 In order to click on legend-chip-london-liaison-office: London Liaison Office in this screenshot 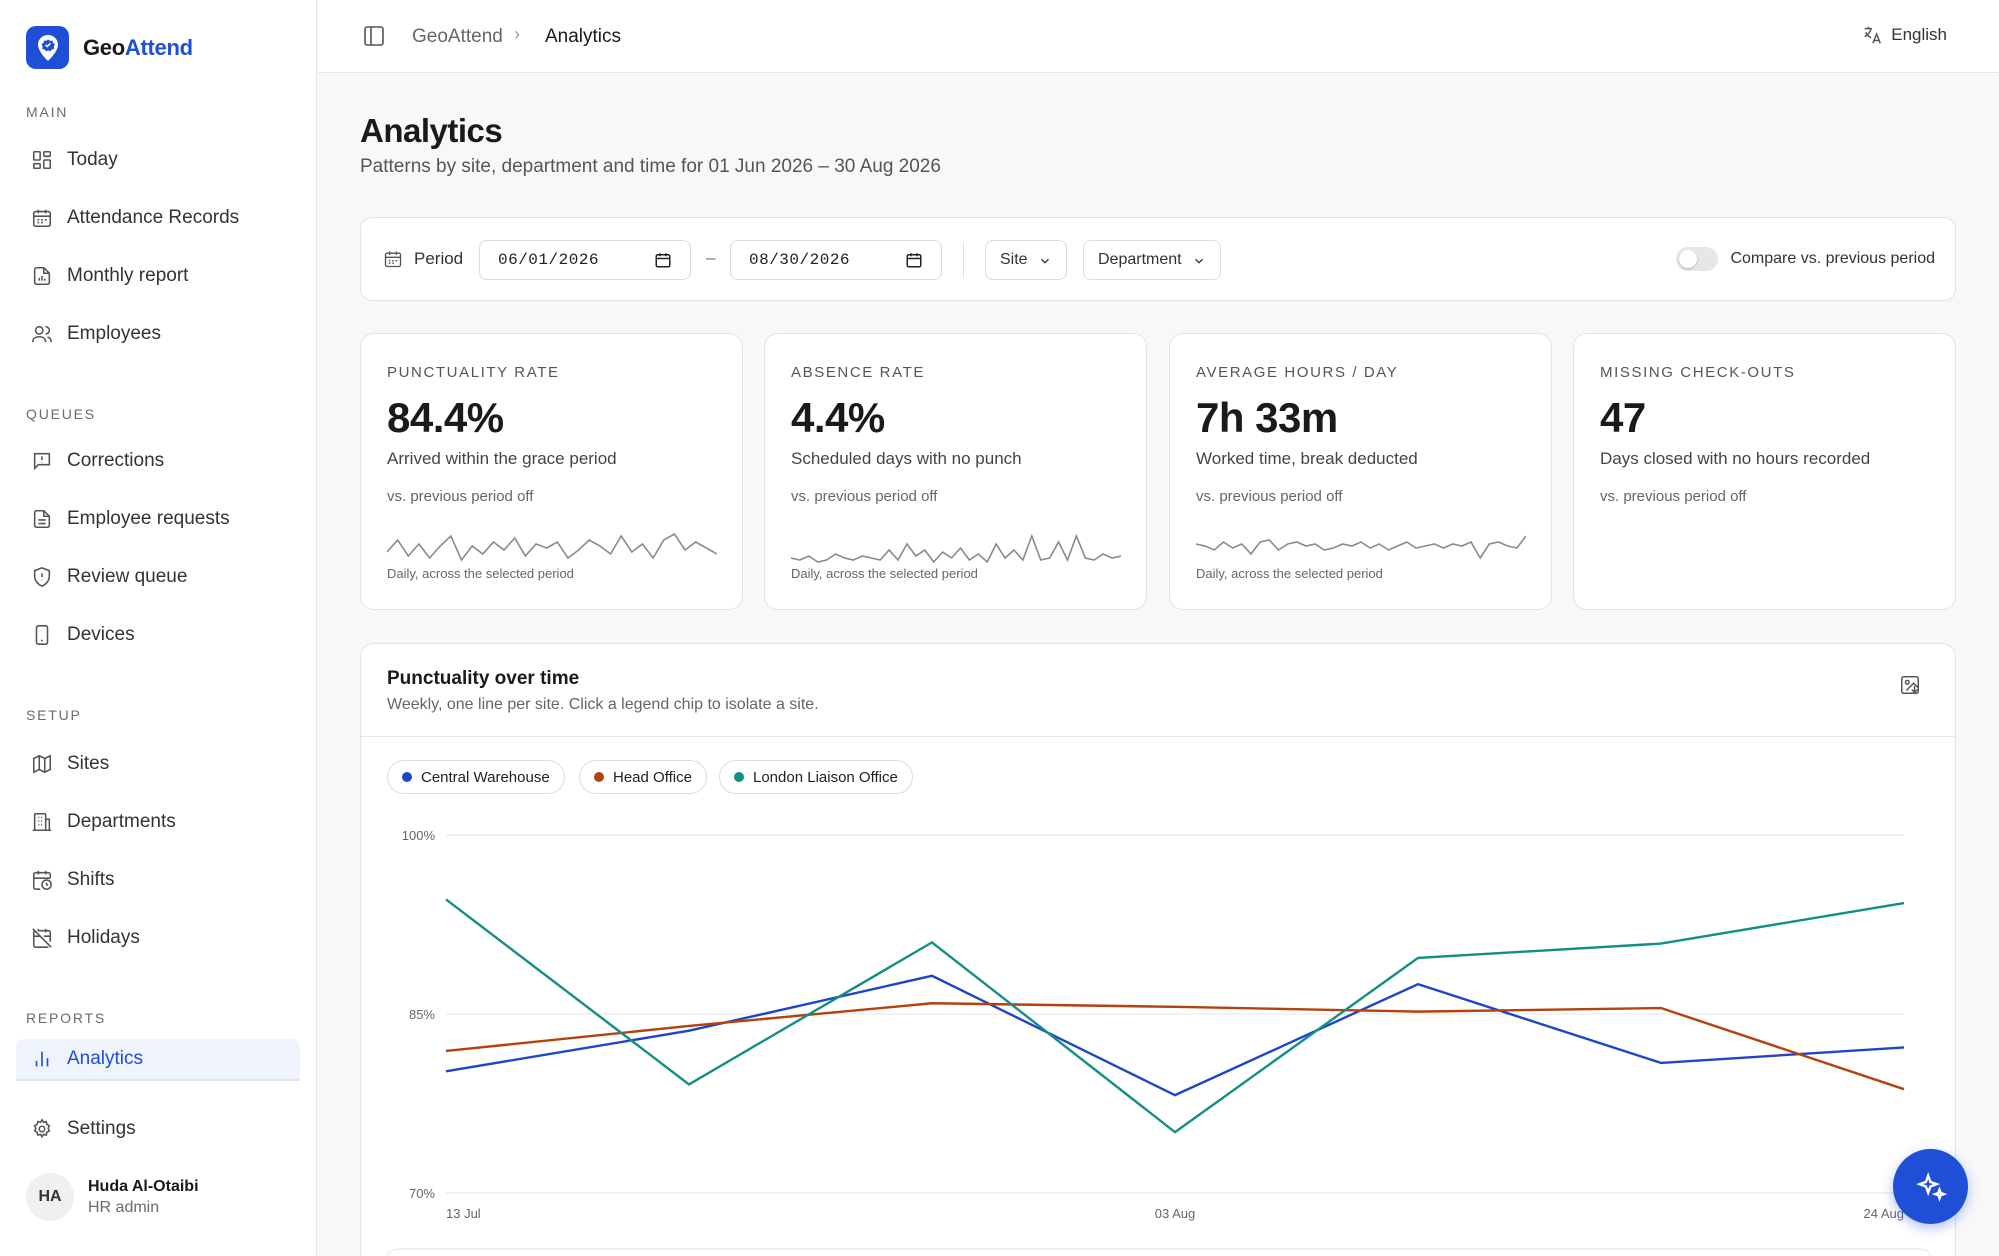, I will do `click(816, 777)`.